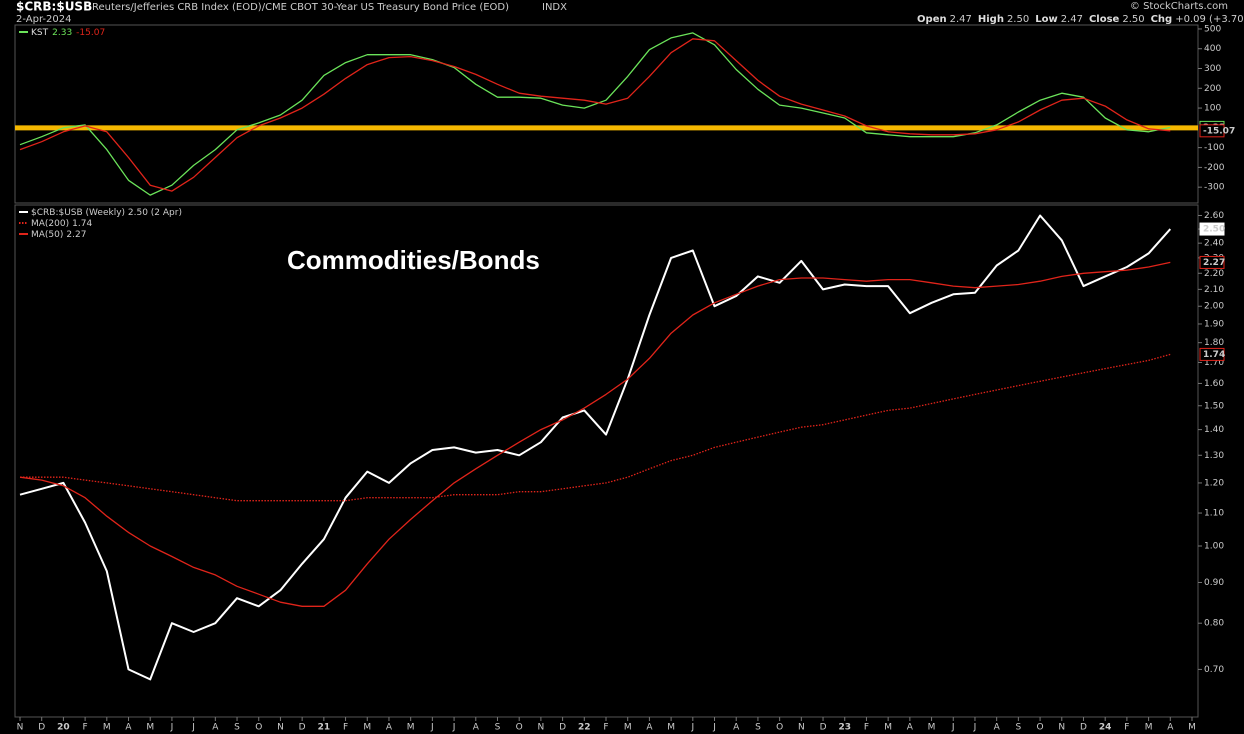 The image size is (1244, 734). What do you see at coordinates (90, 33) in the screenshot?
I see `legend-value: -15.07` at bounding box center [90, 33].